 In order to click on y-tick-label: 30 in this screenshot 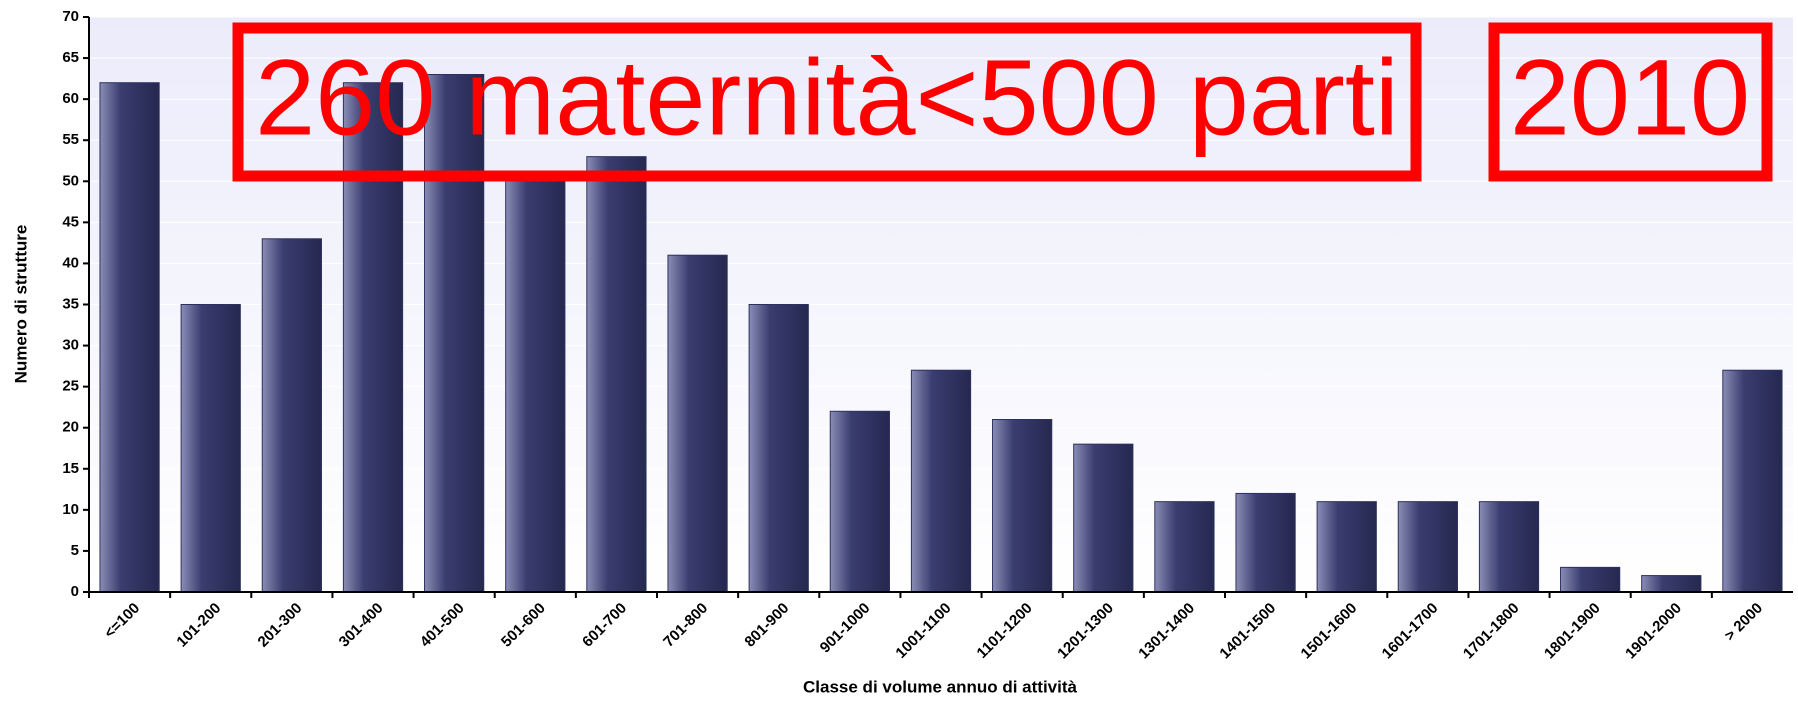, I will do `click(70, 345)`.